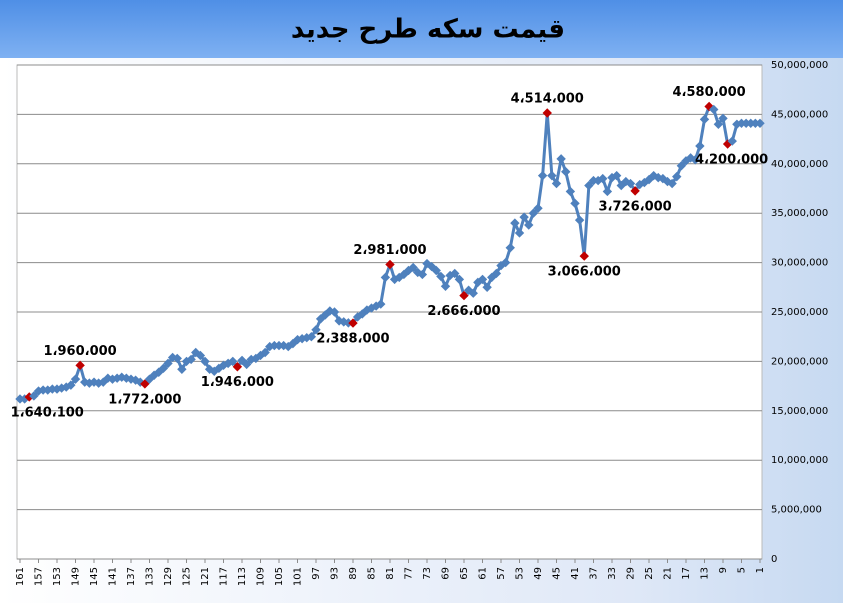 The width and height of the screenshot is (843, 607). Describe the element at coordinates (799, 361) in the screenshot. I see `y-tick-label: 20,000,000` at that location.